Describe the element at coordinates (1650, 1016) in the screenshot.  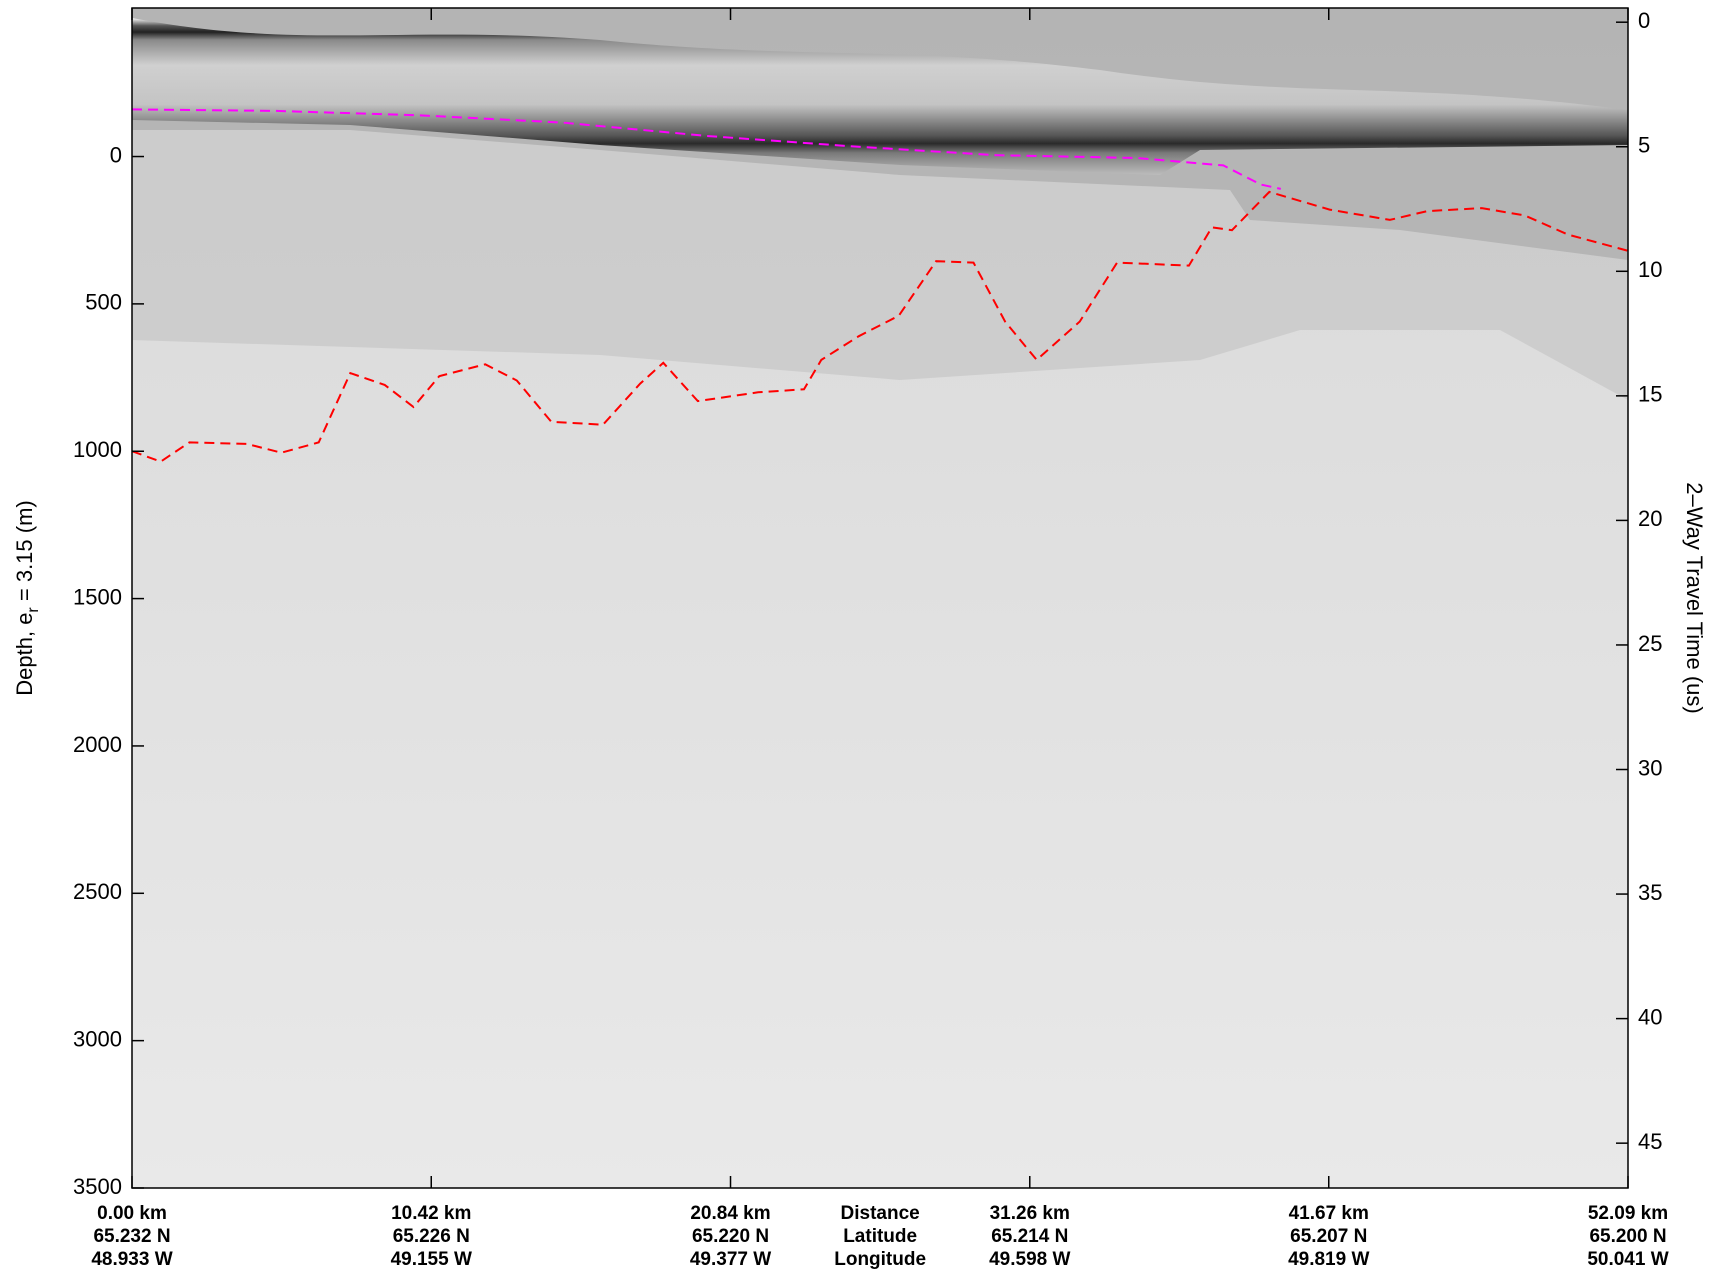
I see `y2-tick-label: 40` at that location.